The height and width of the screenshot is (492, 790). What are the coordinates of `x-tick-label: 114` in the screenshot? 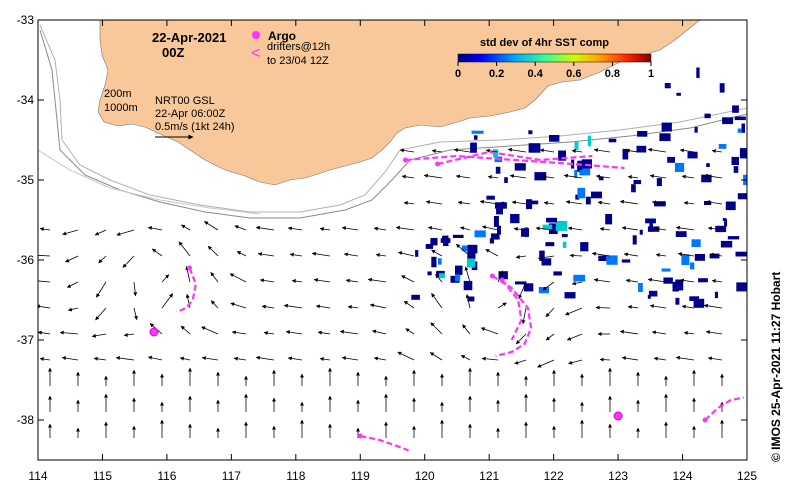 It's located at (37, 476).